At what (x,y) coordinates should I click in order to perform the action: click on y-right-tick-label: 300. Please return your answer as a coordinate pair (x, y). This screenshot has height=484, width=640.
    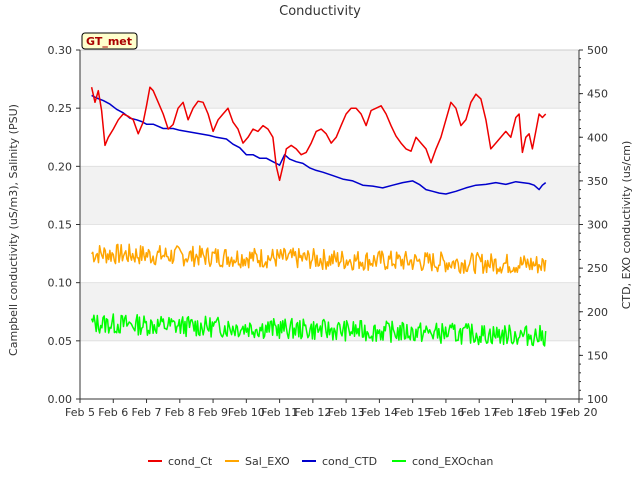
    Looking at the image, I should click on (597, 225).